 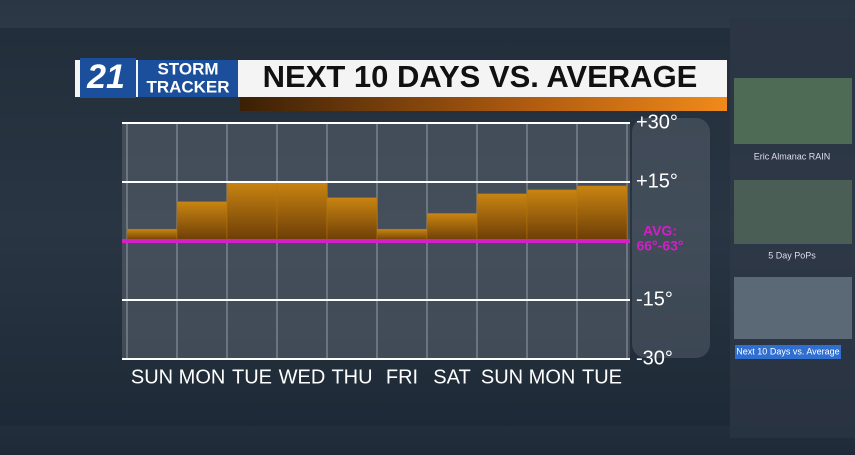 I want to click on logo-line: STORM, so click(x=187, y=68).